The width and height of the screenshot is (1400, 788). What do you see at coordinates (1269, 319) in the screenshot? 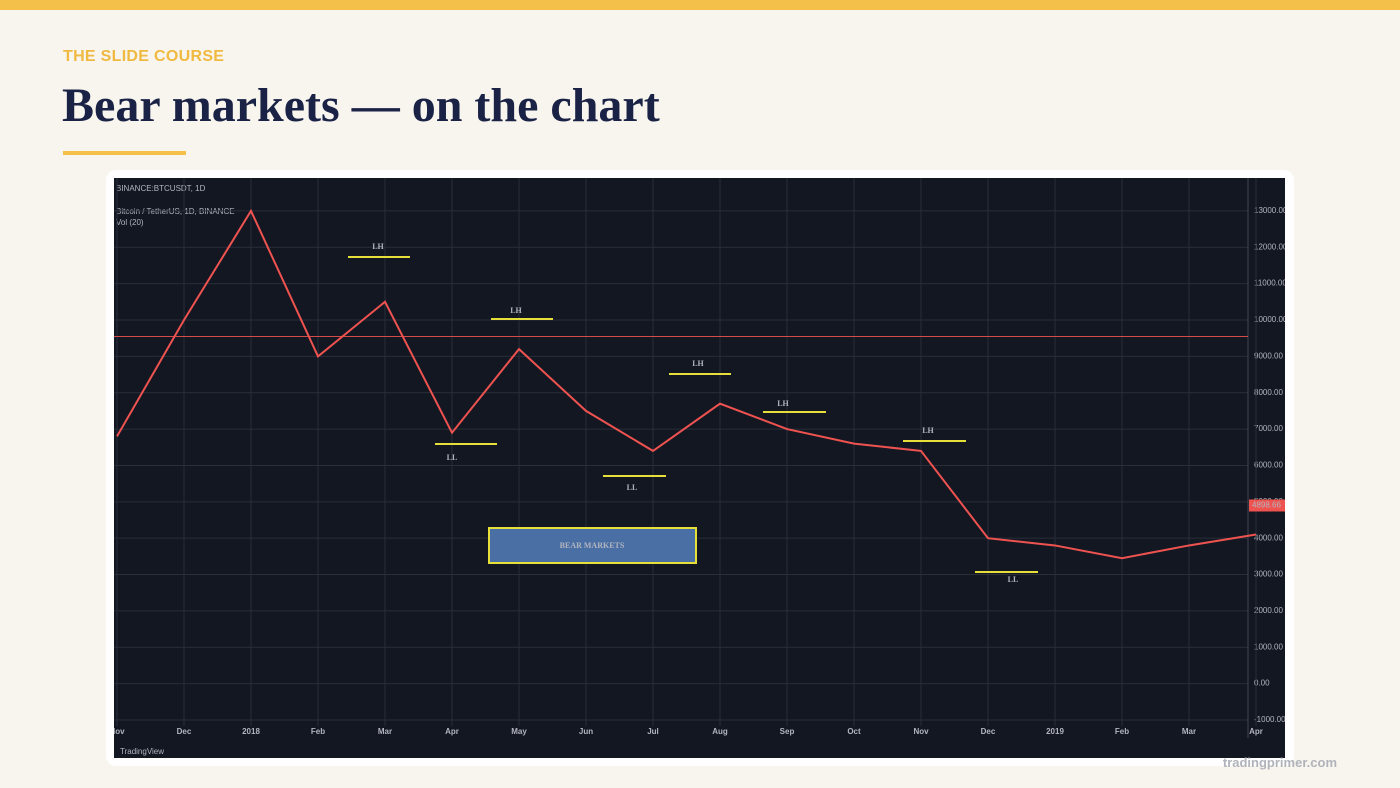
I see `y-tick-label: 10000.00` at bounding box center [1269, 319].